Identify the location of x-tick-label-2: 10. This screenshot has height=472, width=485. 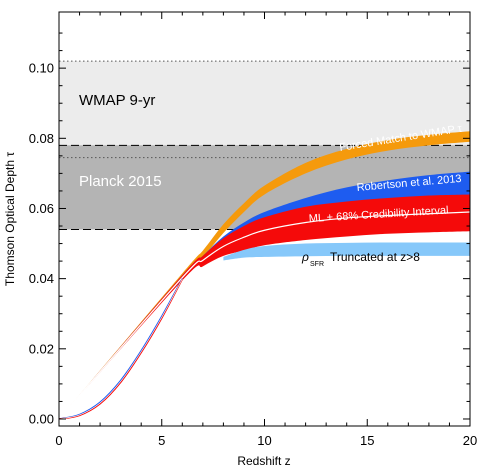
(264, 440).